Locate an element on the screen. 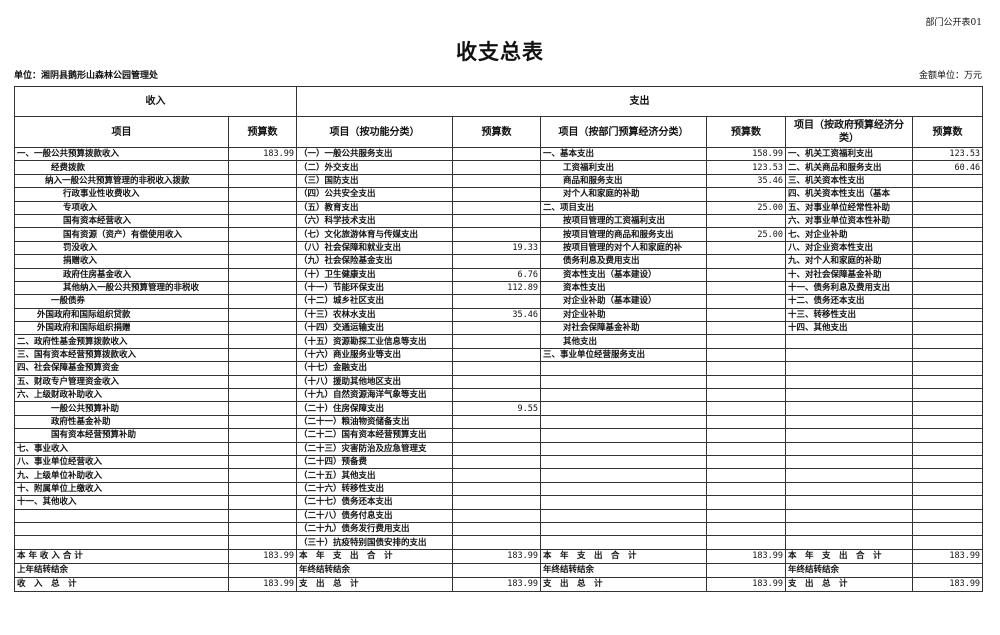 The width and height of the screenshot is (1000, 635). gov-econ-item-label: 十、对社会保障基金补助 is located at coordinates (849, 274).